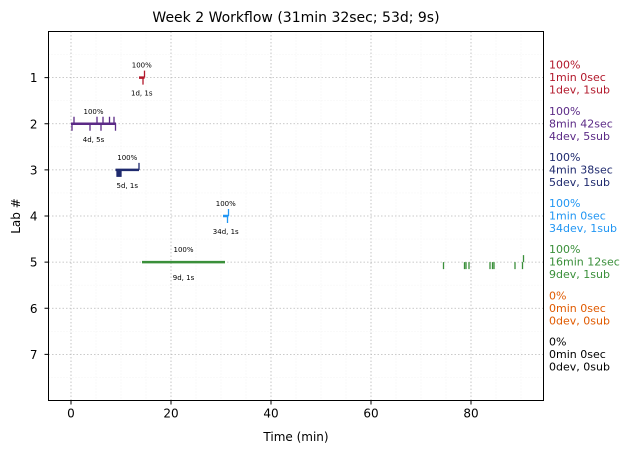 The width and height of the screenshot is (630, 453). I want to click on lab-1-summary-line: 100%, so click(564, 65).